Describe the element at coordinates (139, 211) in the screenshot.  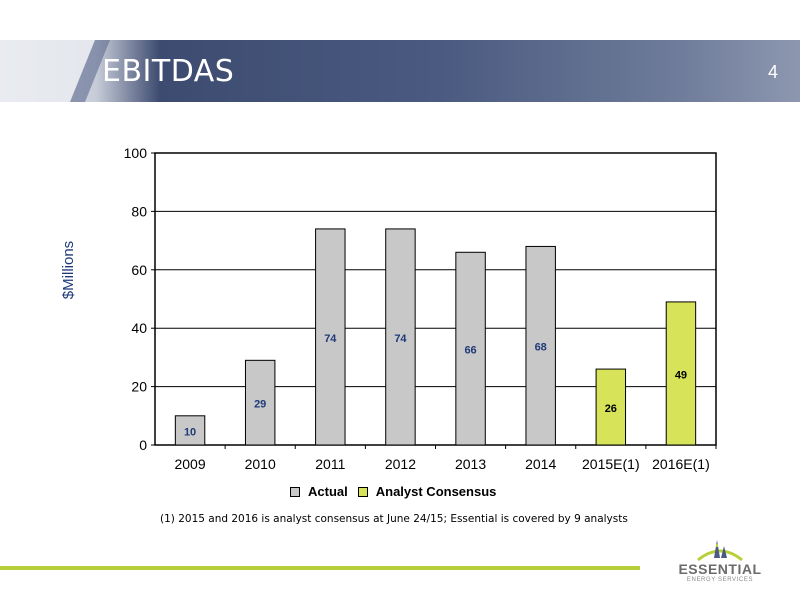
I see `y-tick-label: 80` at that location.